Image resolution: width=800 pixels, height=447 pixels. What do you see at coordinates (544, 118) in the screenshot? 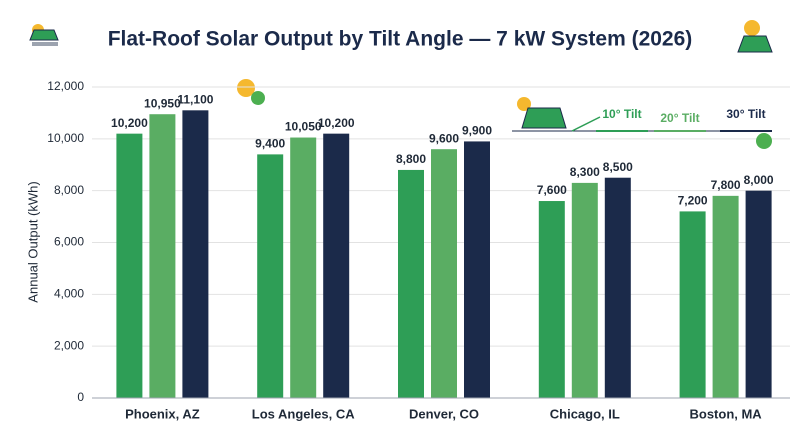
I see `legend-panel` at bounding box center [544, 118].